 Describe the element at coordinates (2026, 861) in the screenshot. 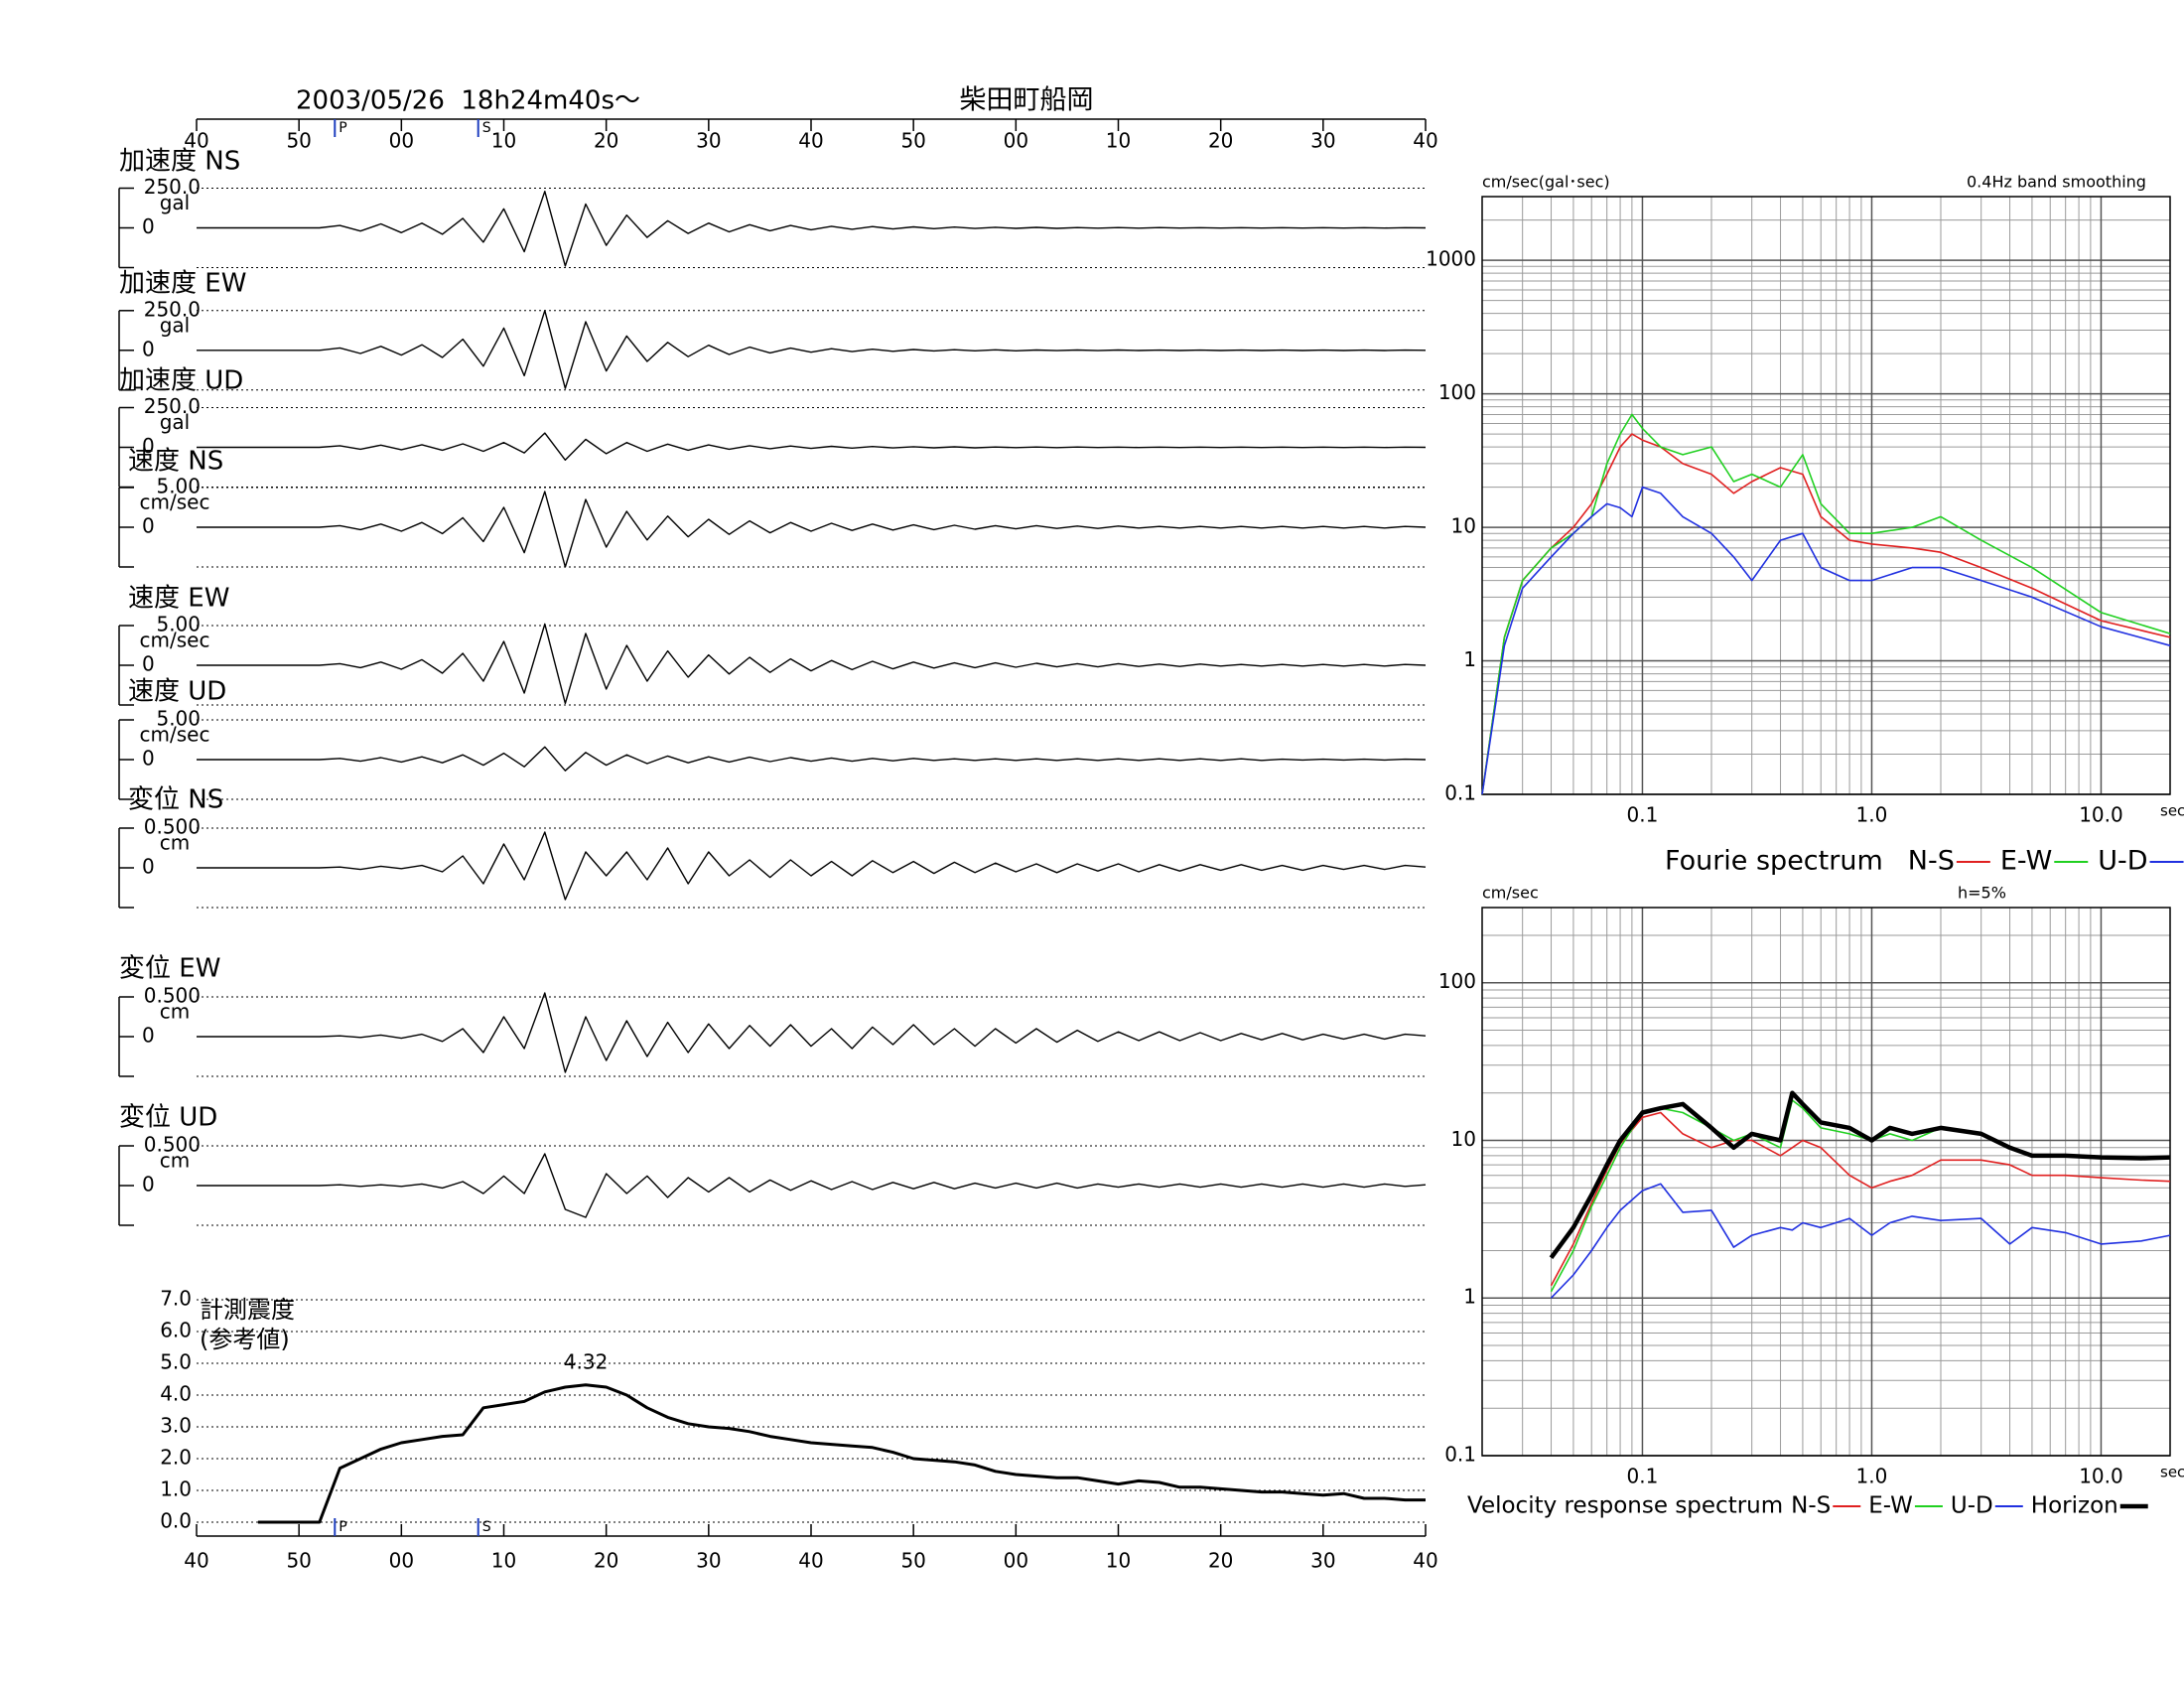

I see `legend-label: E-W` at that location.